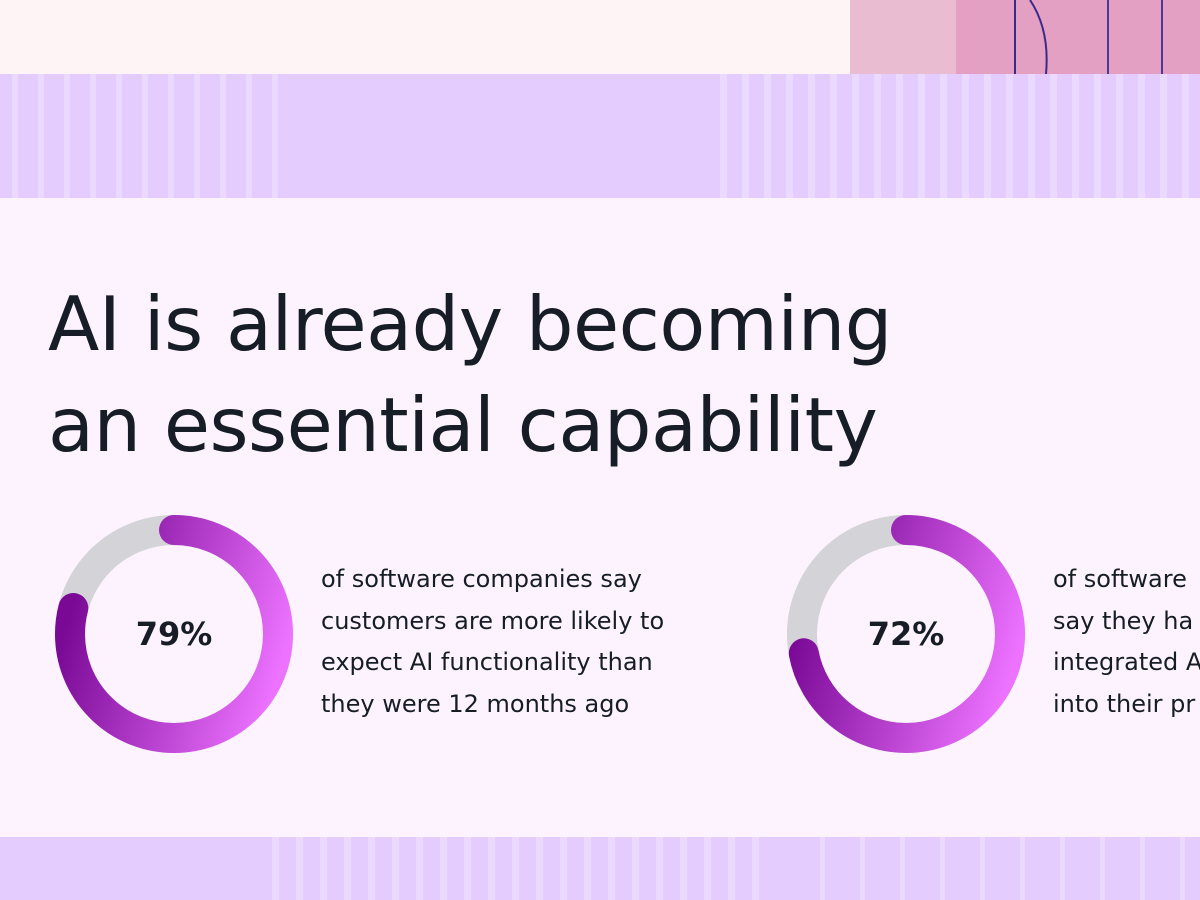 This screenshot has width=1200, height=900. What do you see at coordinates (463, 425) in the screenshot?
I see `headline-line-2: an essential capability` at bounding box center [463, 425].